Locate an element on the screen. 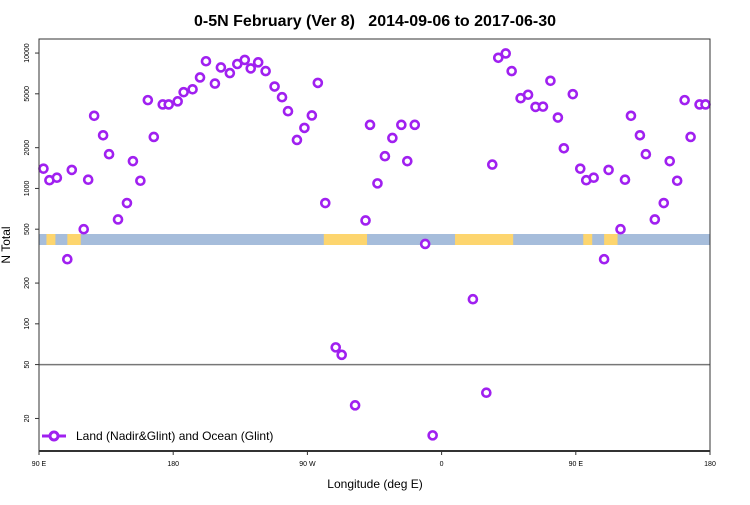 The width and height of the screenshot is (750, 505). y-tick-label: 20 is located at coordinates (27, 418).